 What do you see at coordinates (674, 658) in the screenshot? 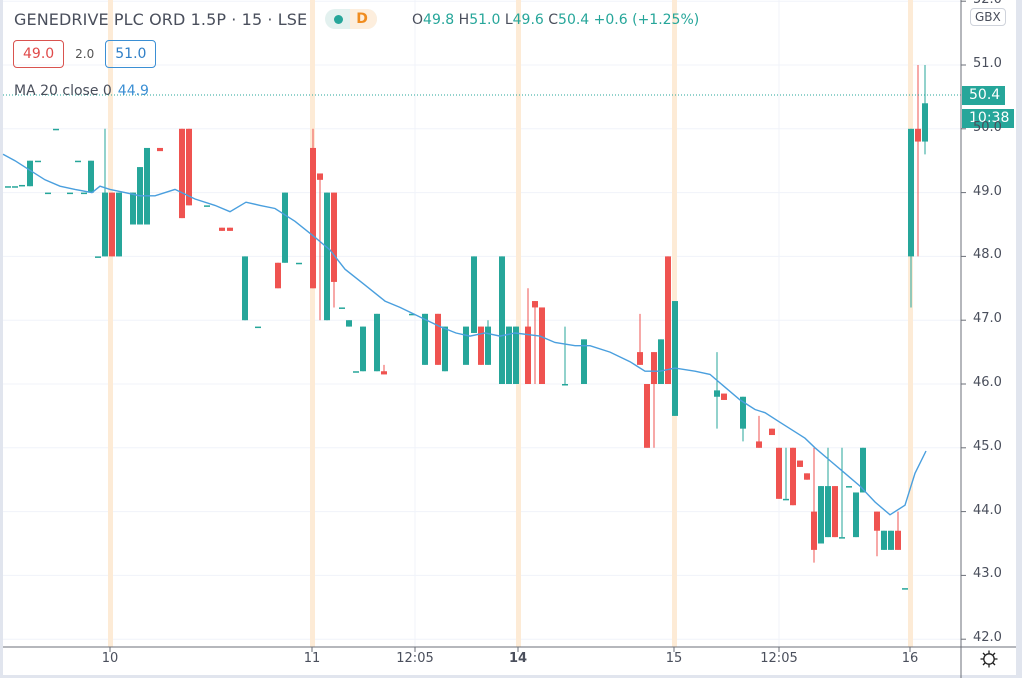
I see `time-tick-label: 15` at bounding box center [674, 658].